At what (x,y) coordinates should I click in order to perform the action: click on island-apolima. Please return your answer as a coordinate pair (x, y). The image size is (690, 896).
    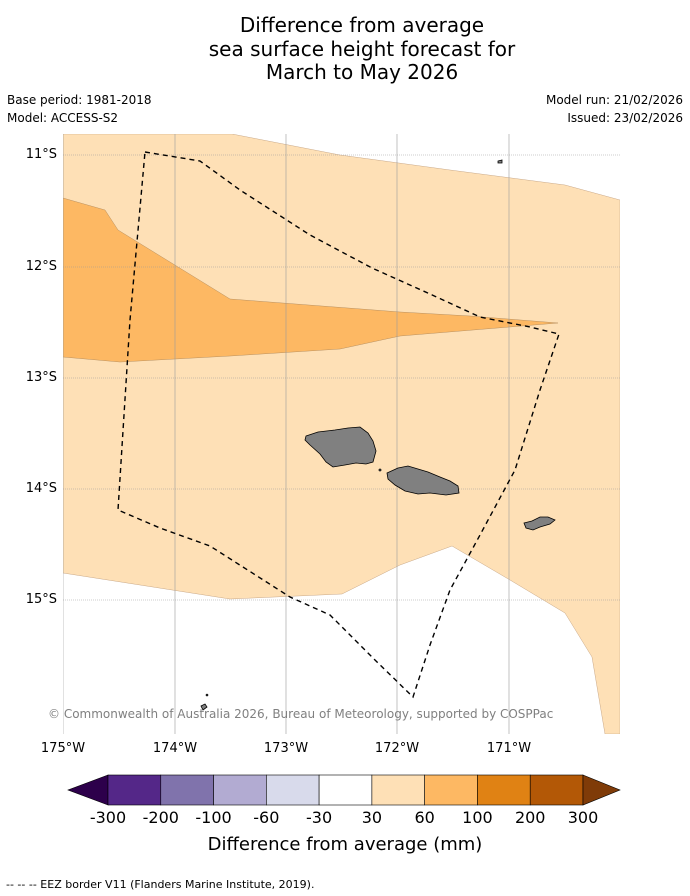
    Looking at the image, I should click on (380, 470).